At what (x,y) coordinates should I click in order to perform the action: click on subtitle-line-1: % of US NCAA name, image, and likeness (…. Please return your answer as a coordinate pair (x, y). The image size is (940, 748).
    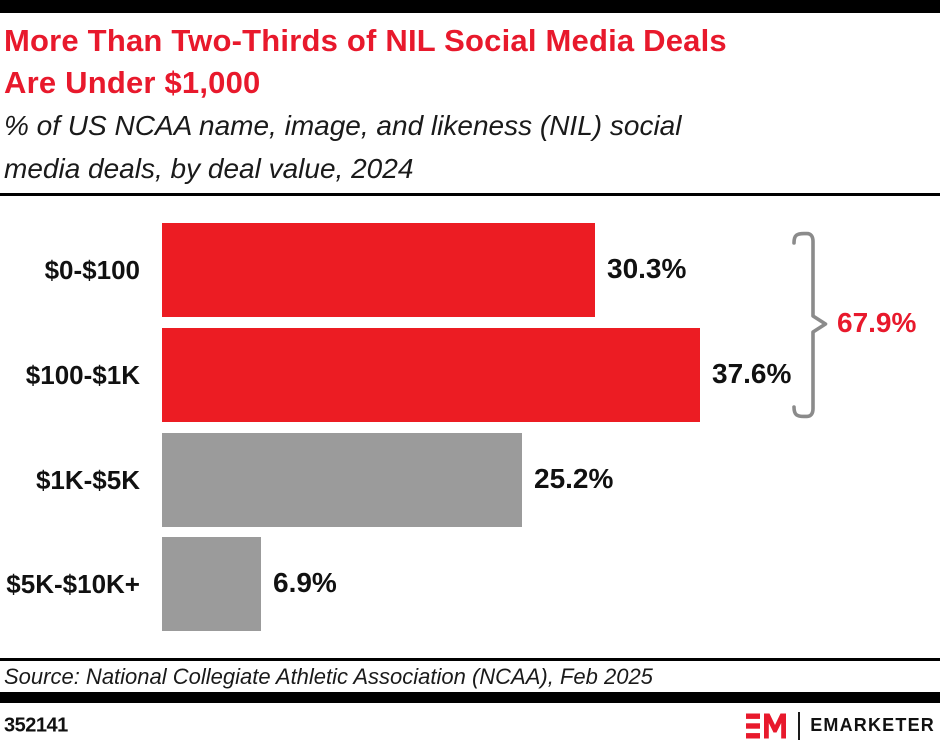
    Looking at the image, I should click on (343, 125).